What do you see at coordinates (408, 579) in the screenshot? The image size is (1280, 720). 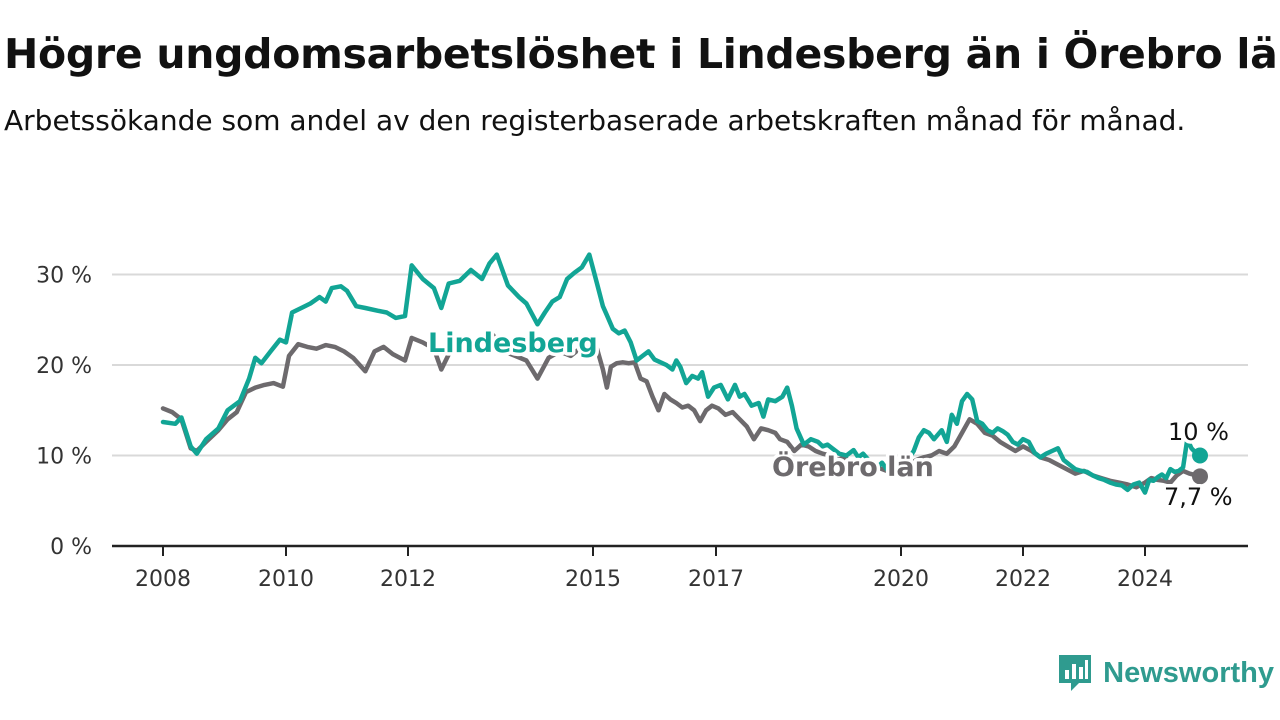 I see `x-tick-label: 2012` at bounding box center [408, 579].